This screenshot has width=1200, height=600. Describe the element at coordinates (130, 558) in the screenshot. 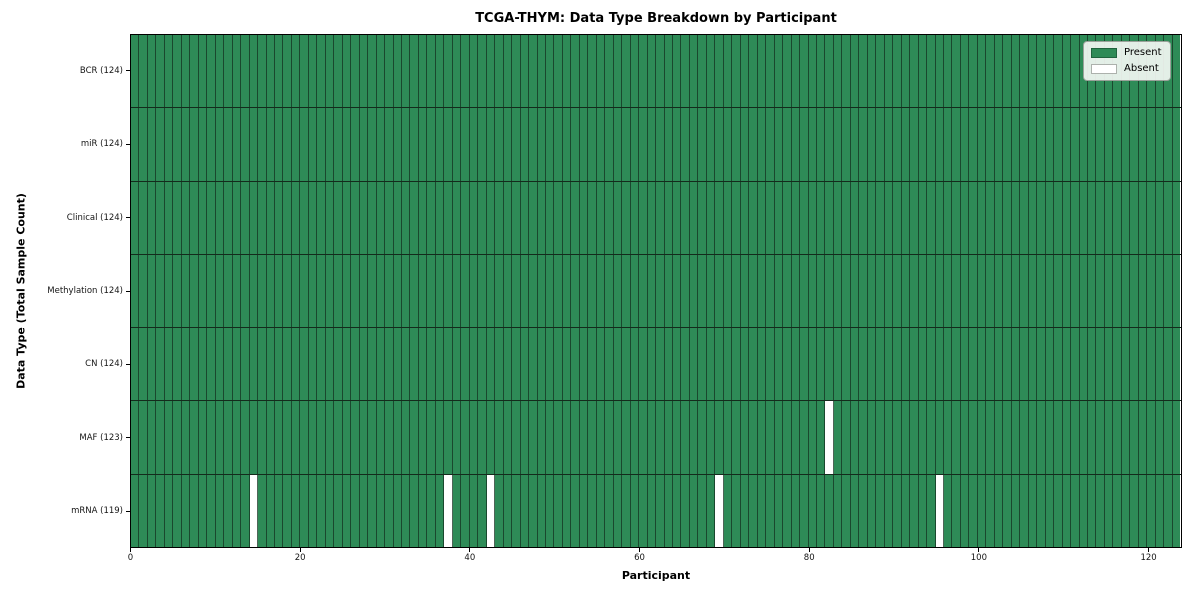

I see `x-tick-label: 0` at that location.